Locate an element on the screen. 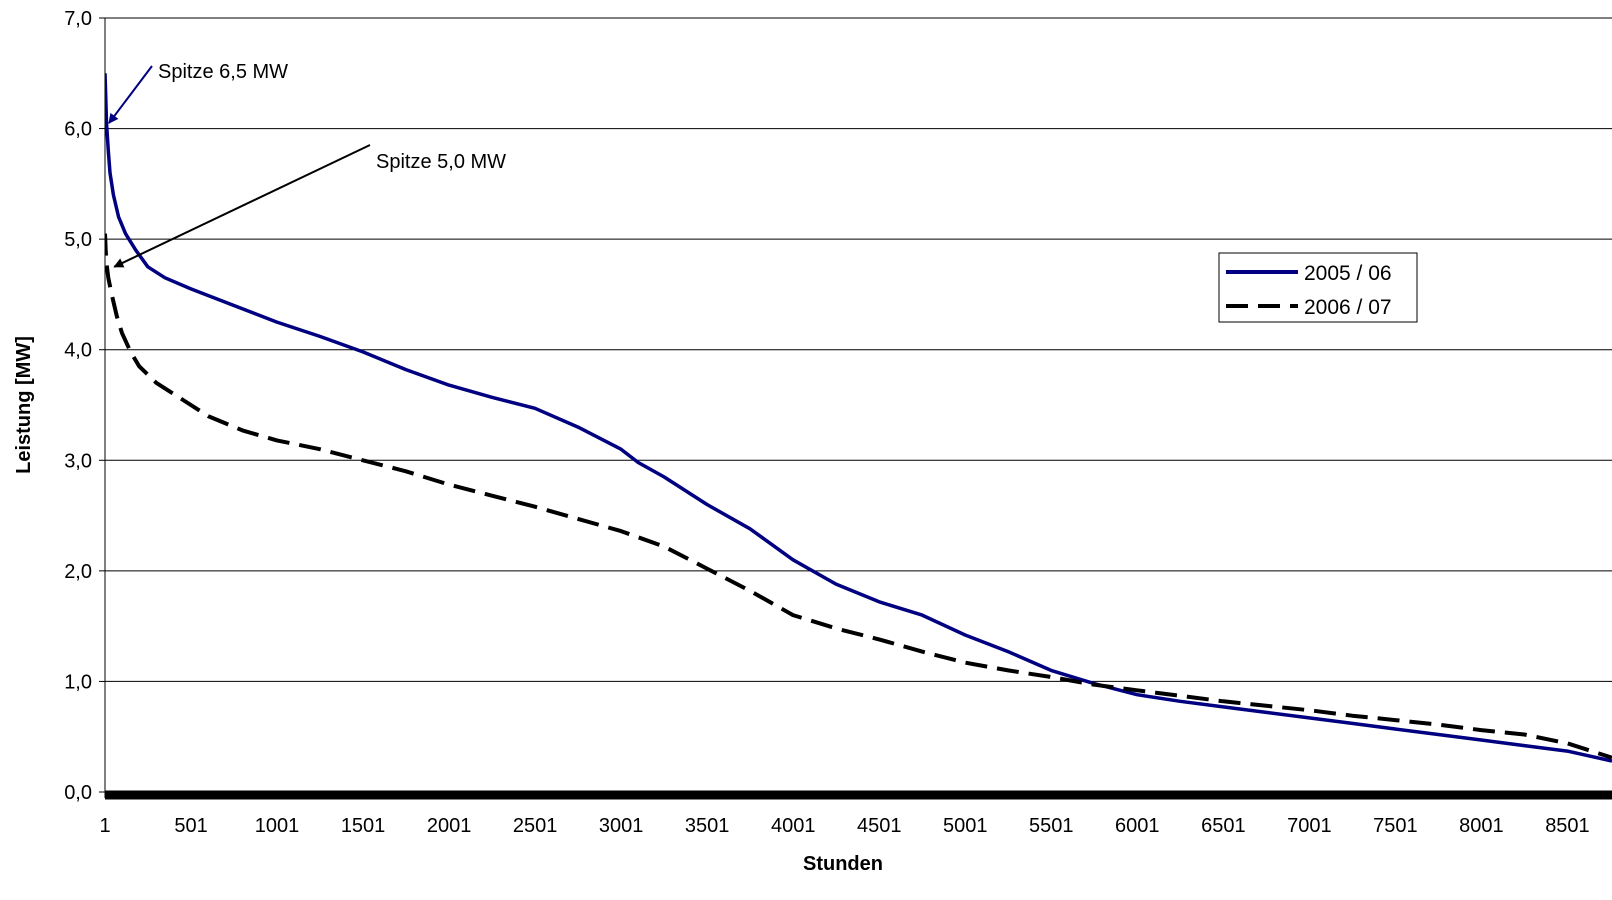 The height and width of the screenshot is (900, 1612). legend-label-2006-07: 2006 / 07 is located at coordinates (1348, 307).